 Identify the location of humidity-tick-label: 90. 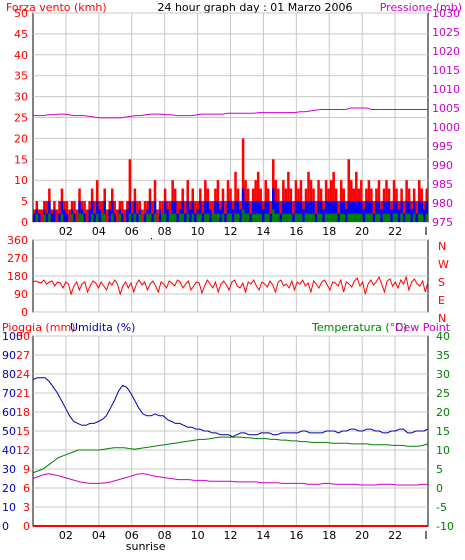
(9, 355).